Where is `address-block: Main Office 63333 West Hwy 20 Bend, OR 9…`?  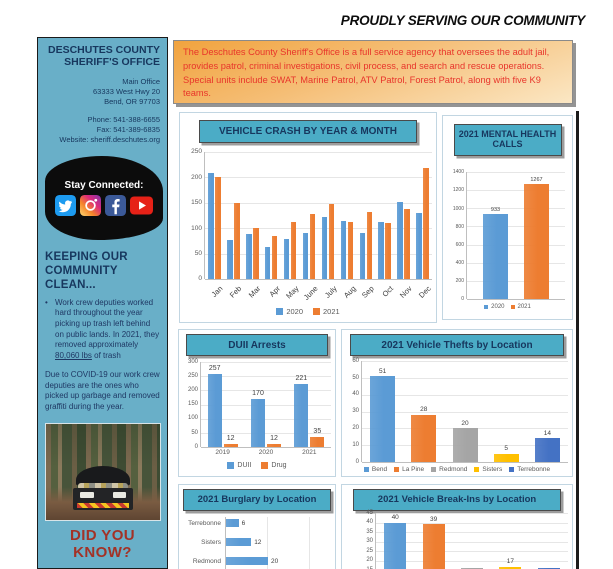
address-block: Main Office 63333 West Hwy 20 Bend, OR 9… is located at coordinates (102, 92).